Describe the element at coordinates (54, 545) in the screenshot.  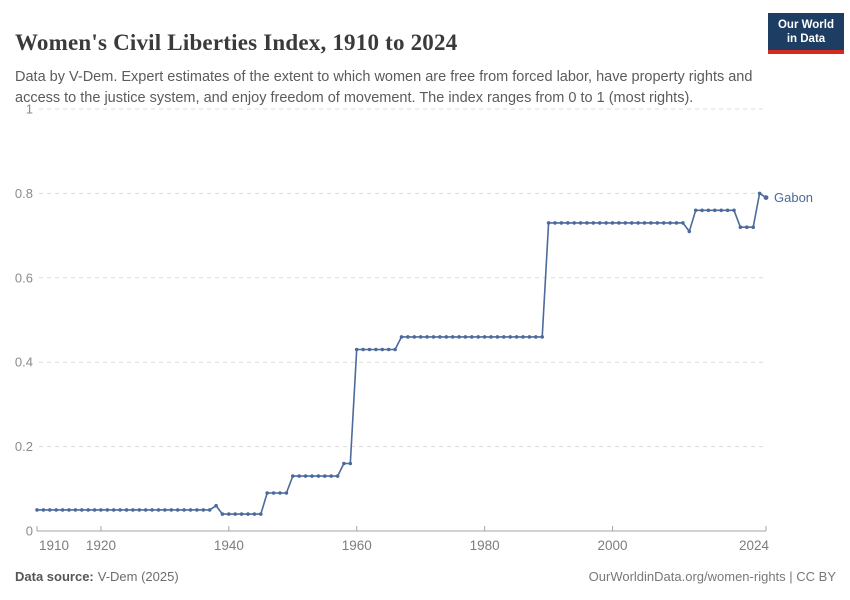
I see `x-axis-tick-label: 1910` at that location.